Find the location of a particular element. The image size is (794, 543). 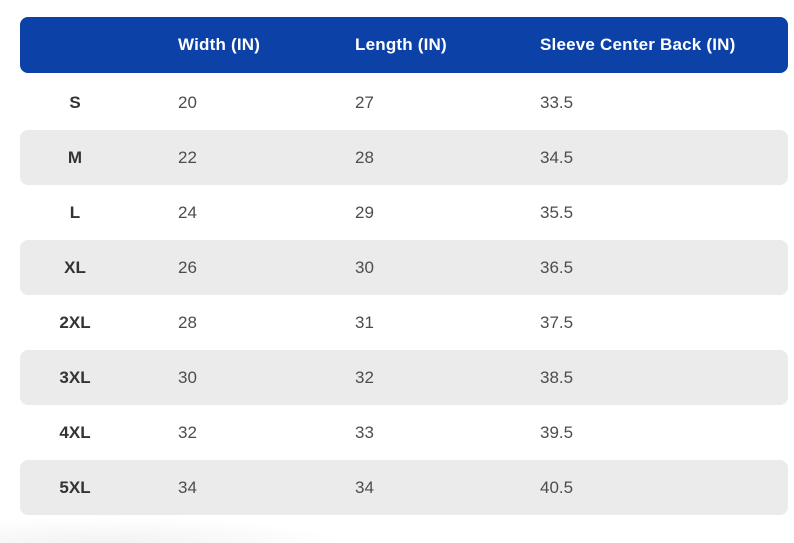

length-value-cell: 27 is located at coordinates (364, 102).